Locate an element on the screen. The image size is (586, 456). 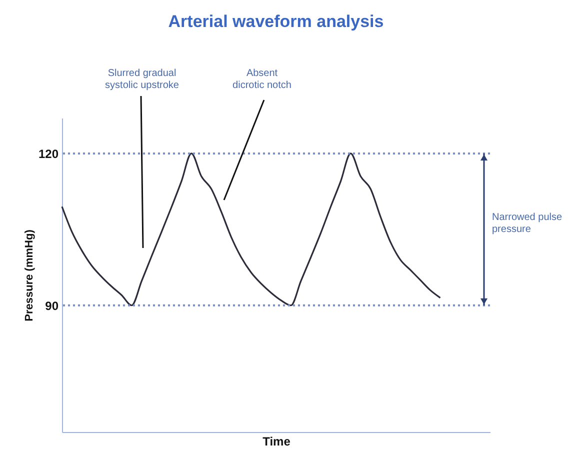
x-axis-title: Time is located at coordinates (276, 441).